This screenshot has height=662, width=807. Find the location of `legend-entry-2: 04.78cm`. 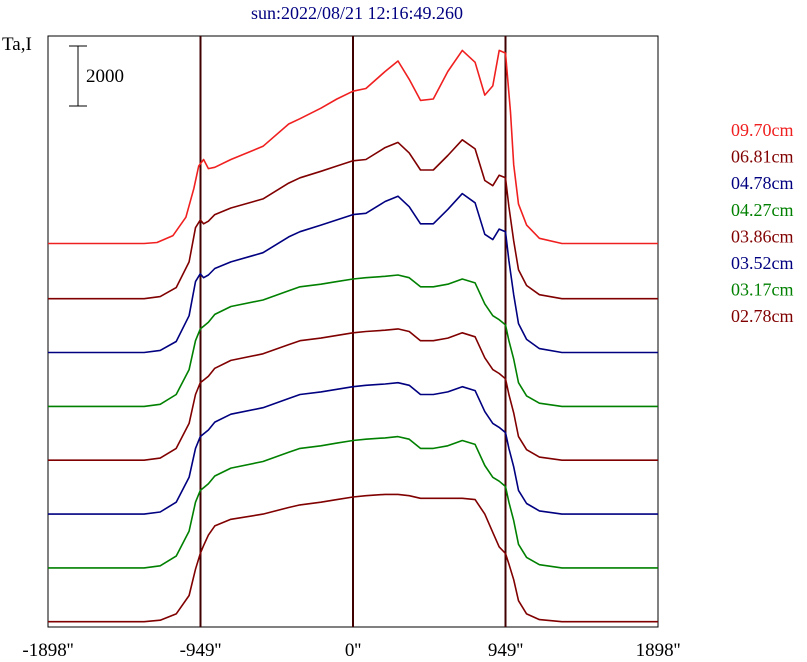

legend-entry-2: 04.78cm is located at coordinates (762, 183).